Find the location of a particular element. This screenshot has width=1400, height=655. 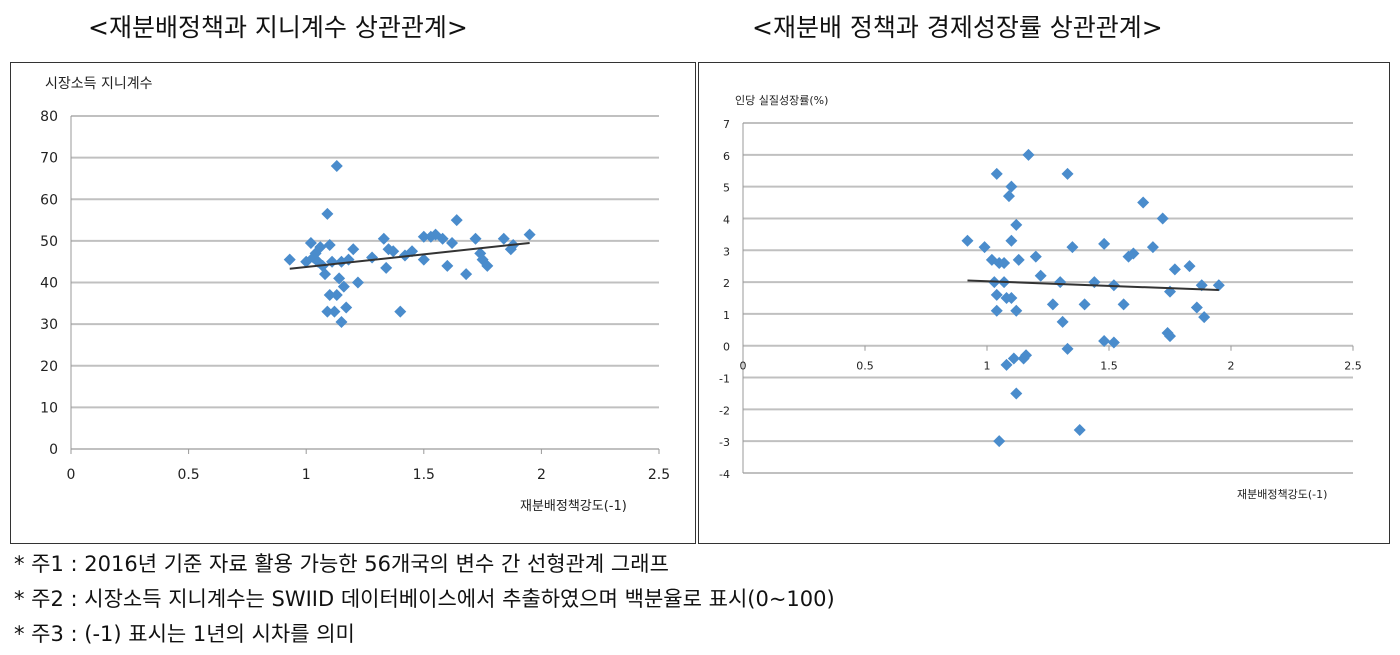

right-chart-title: <재분배 정책과 경제성장률 상관관계> is located at coordinates (957, 27).